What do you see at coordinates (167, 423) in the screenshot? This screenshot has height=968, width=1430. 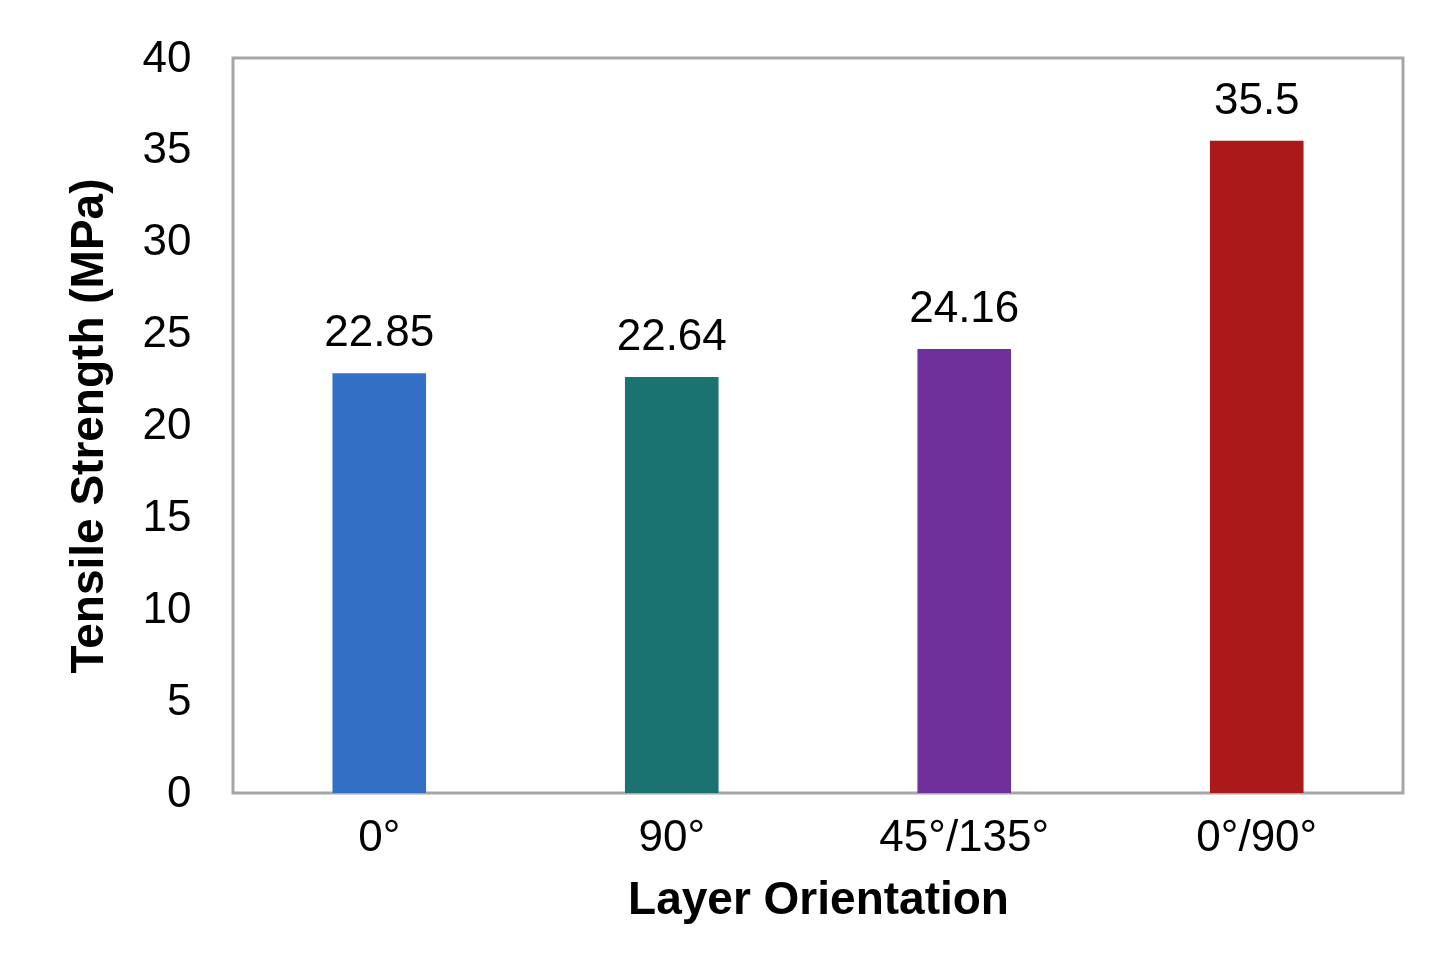 I see `y-tick-label: 20` at bounding box center [167, 423].